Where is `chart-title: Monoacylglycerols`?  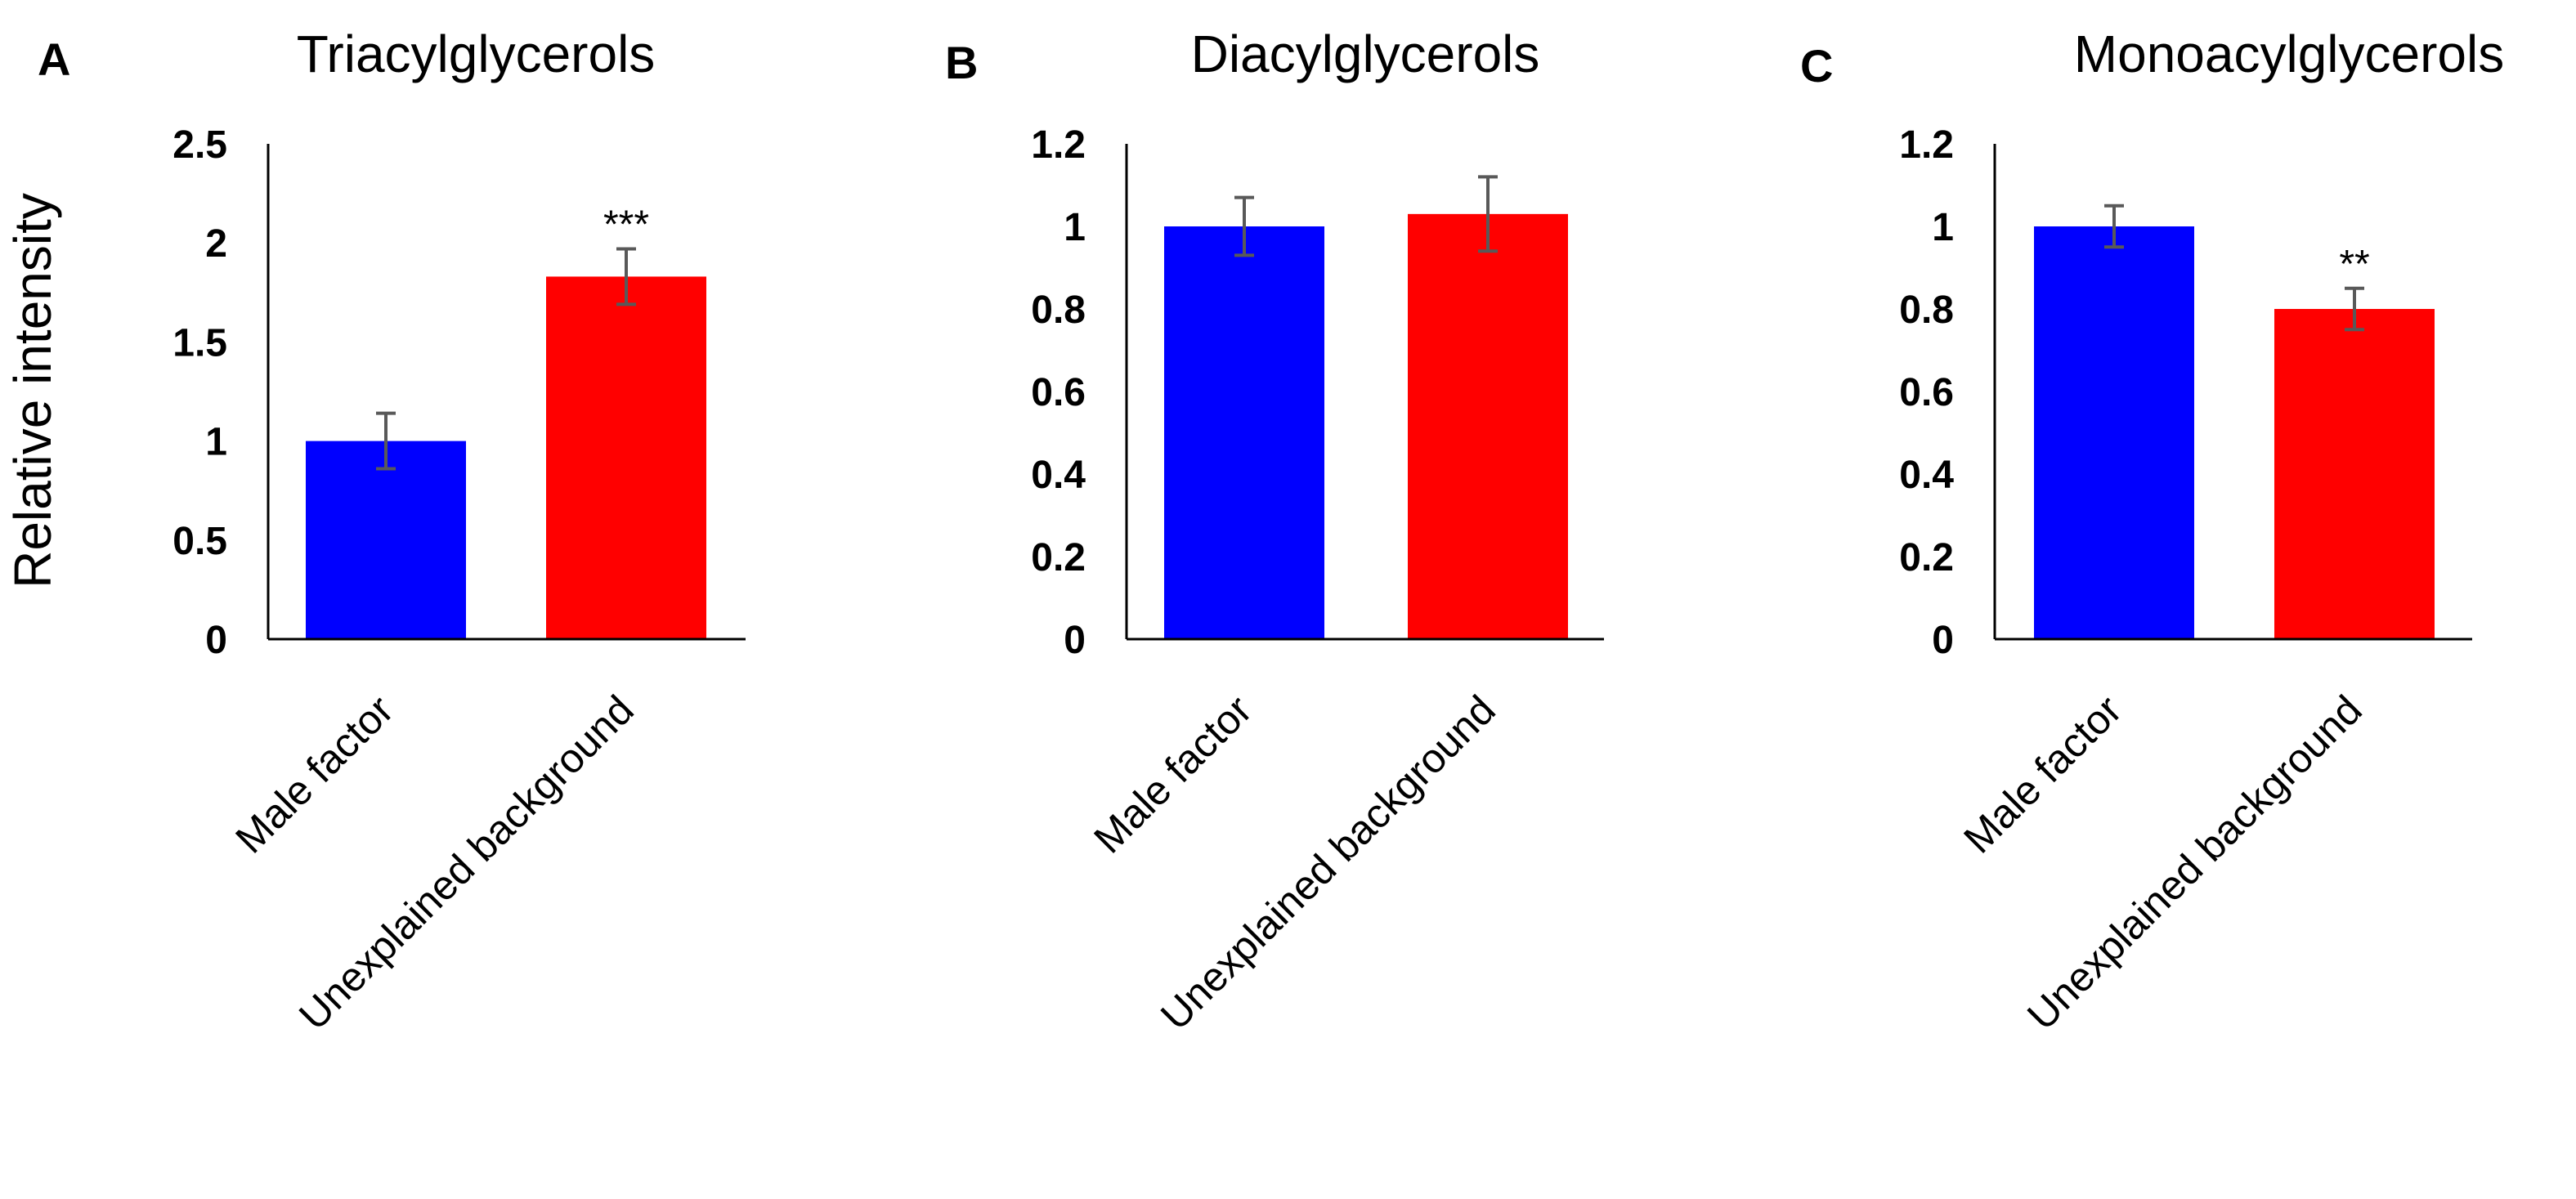
chart-title: Monoacylglycerols is located at coordinates (2289, 54).